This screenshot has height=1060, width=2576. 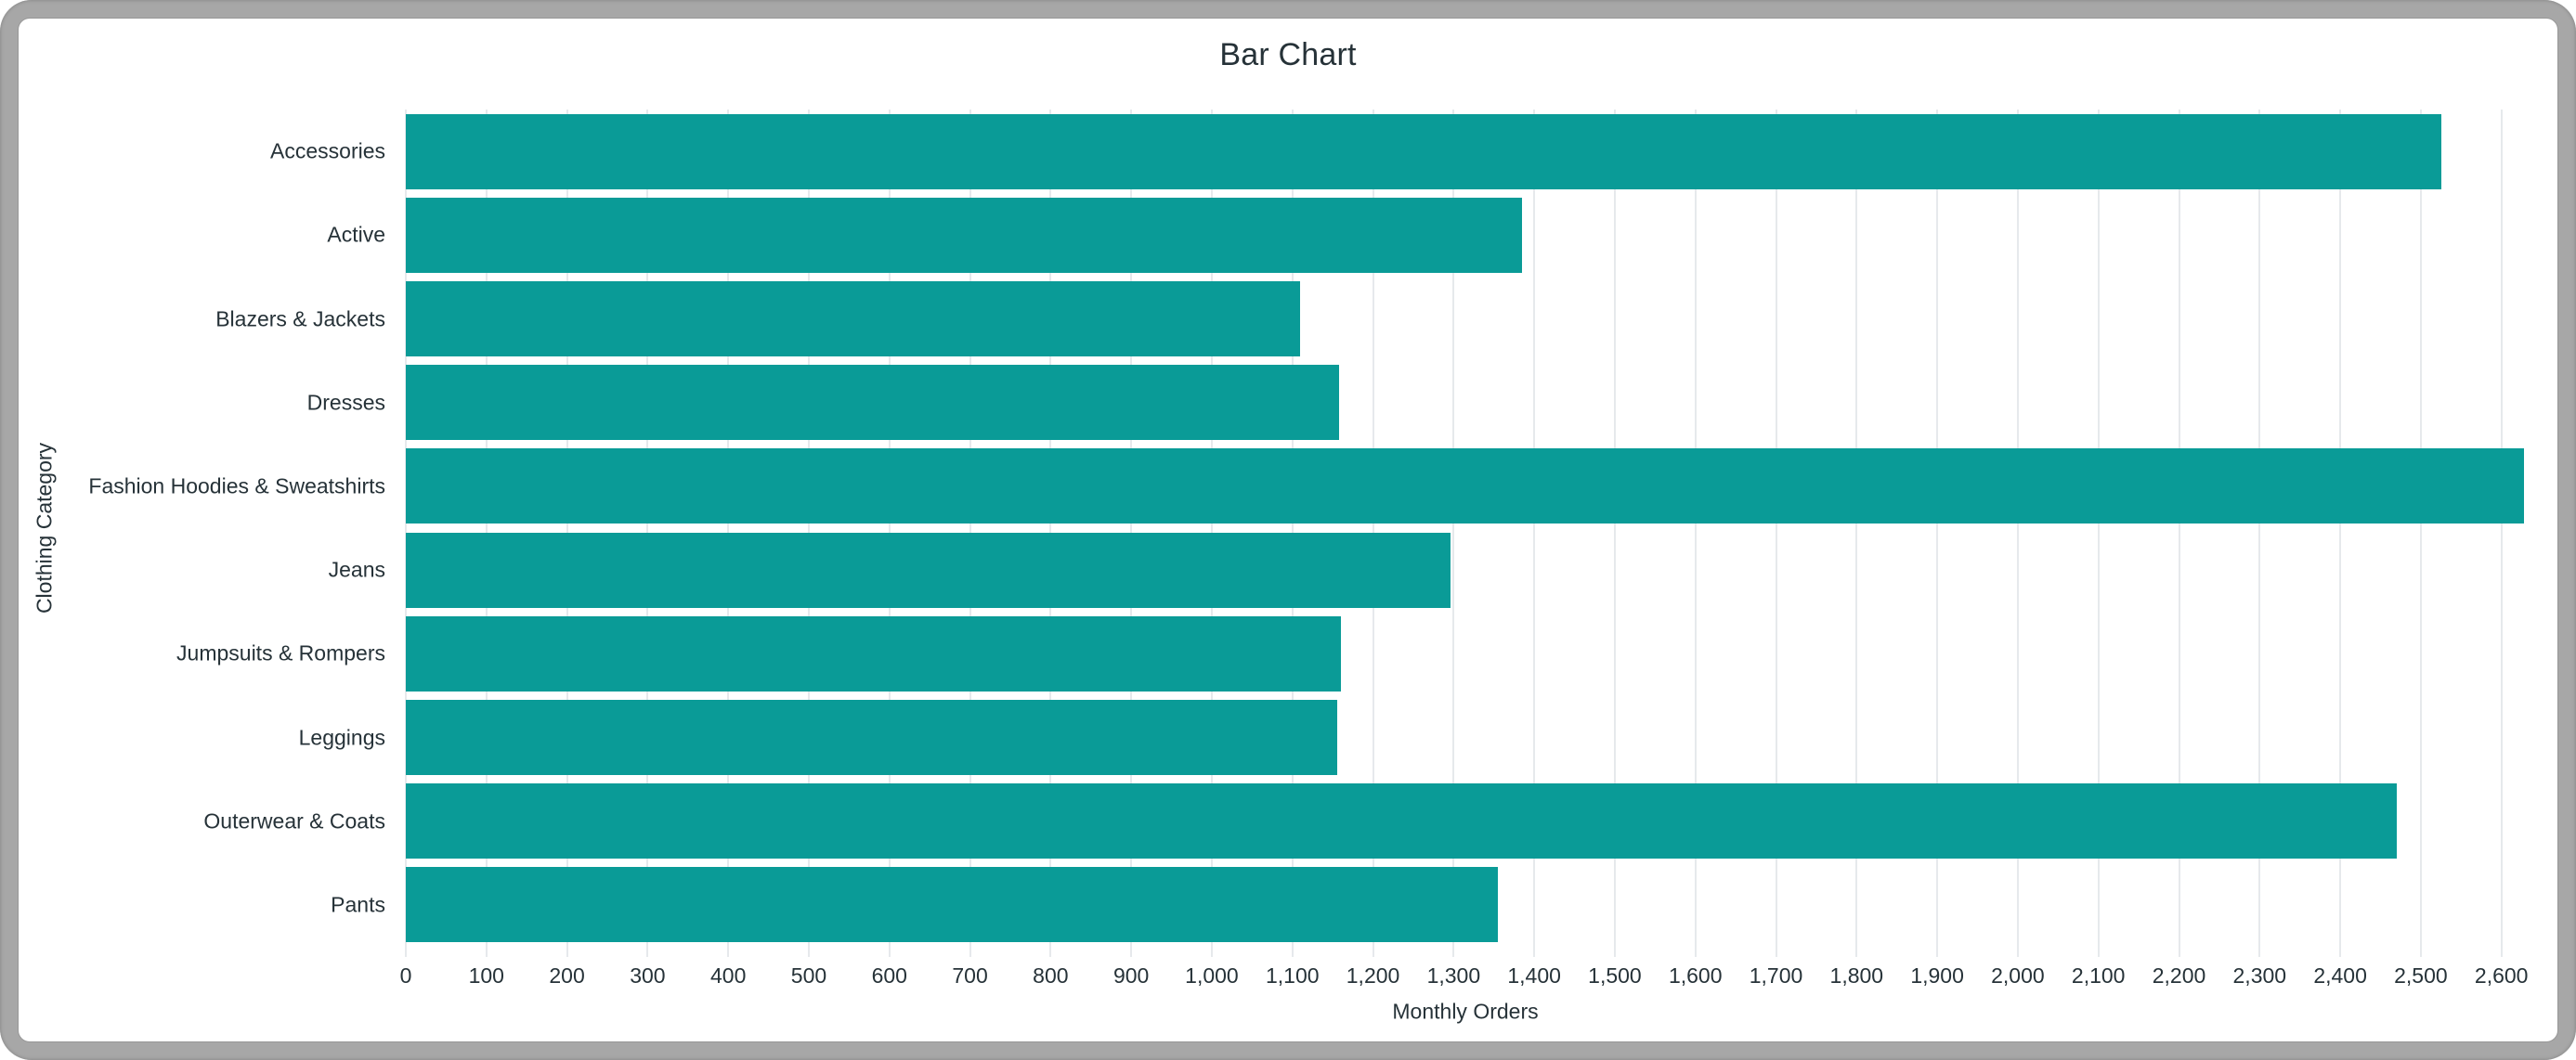 What do you see at coordinates (872, 738) in the screenshot?
I see `bar-leggings` at bounding box center [872, 738].